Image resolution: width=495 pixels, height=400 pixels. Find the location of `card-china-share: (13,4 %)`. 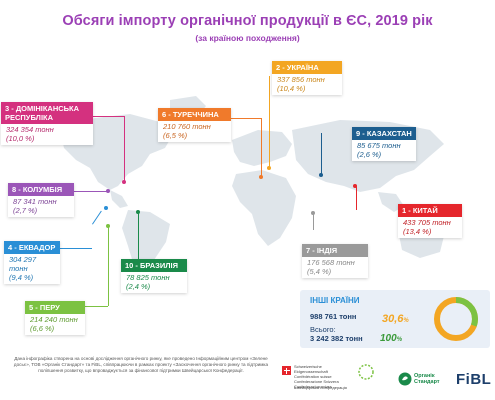

card-china-share: (13,4 %) is located at coordinates (417, 231).